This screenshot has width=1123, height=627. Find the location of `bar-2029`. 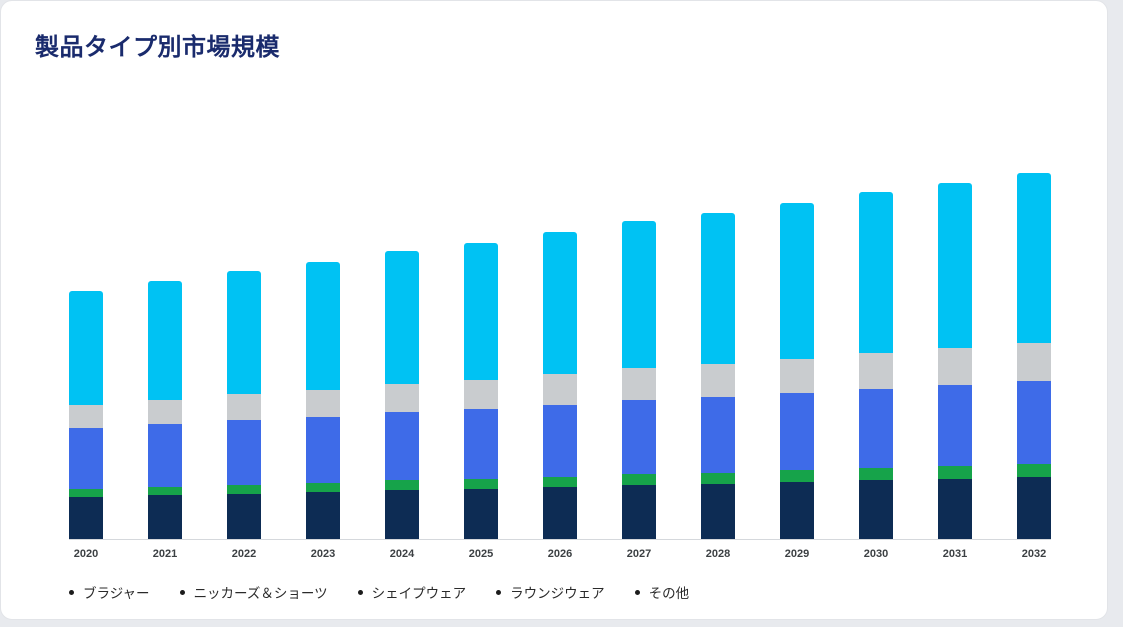

bar-2029 is located at coordinates (797, 371).